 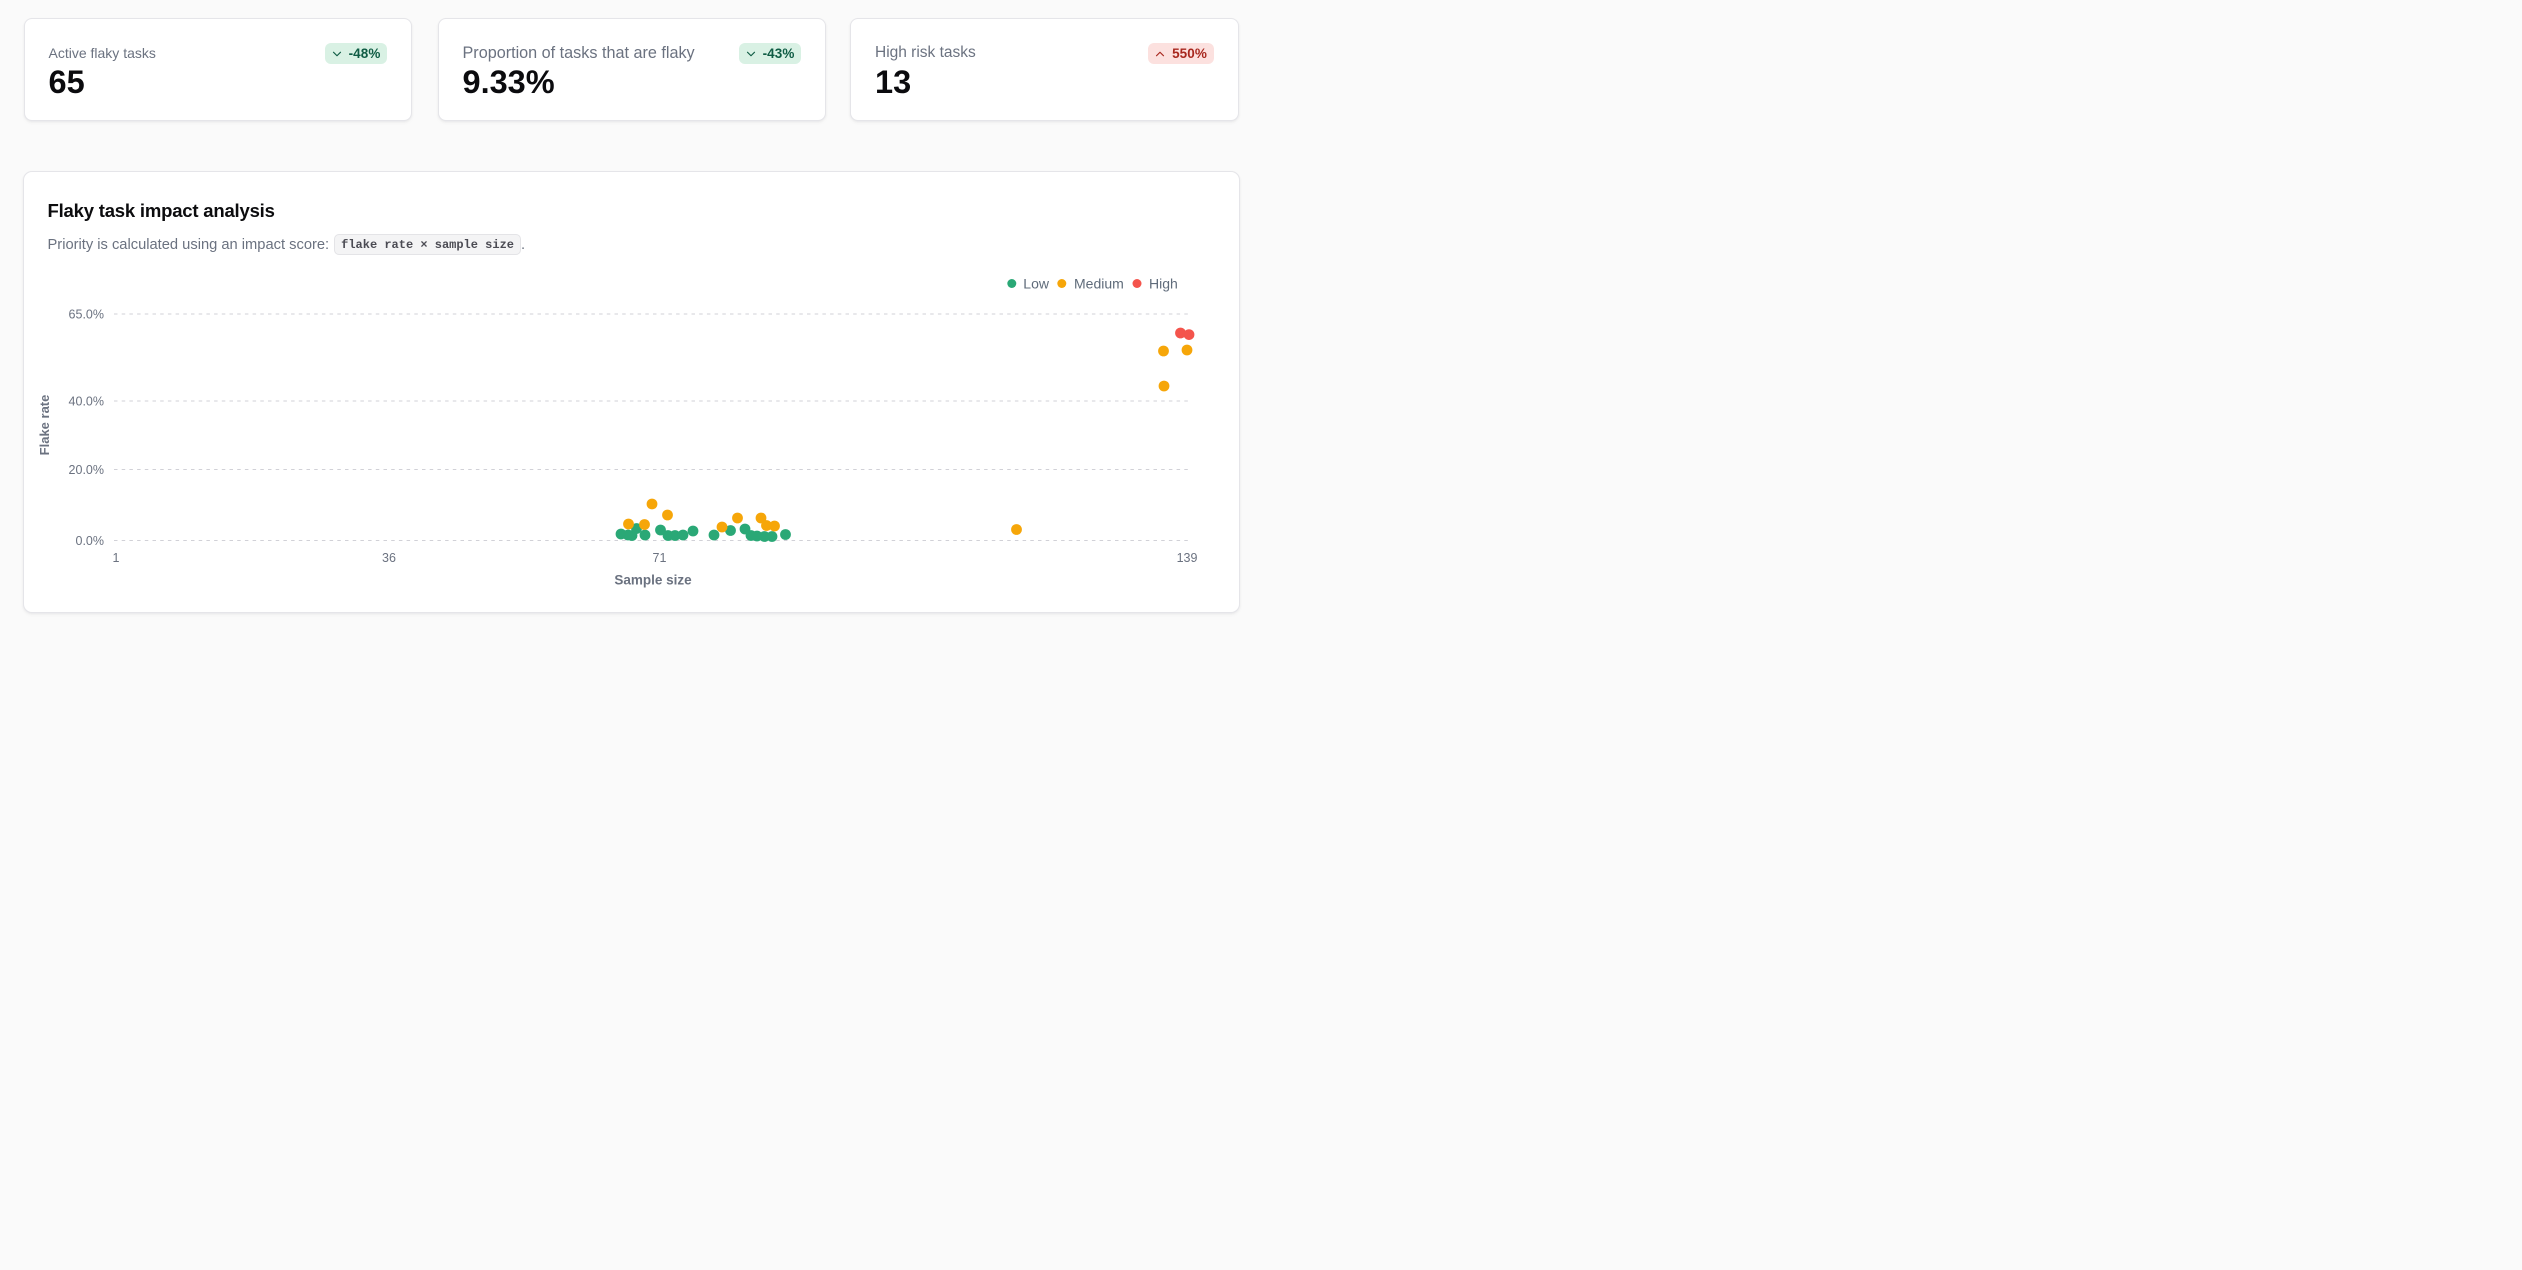 I want to click on svg-text: Low, so click(x=1036, y=283).